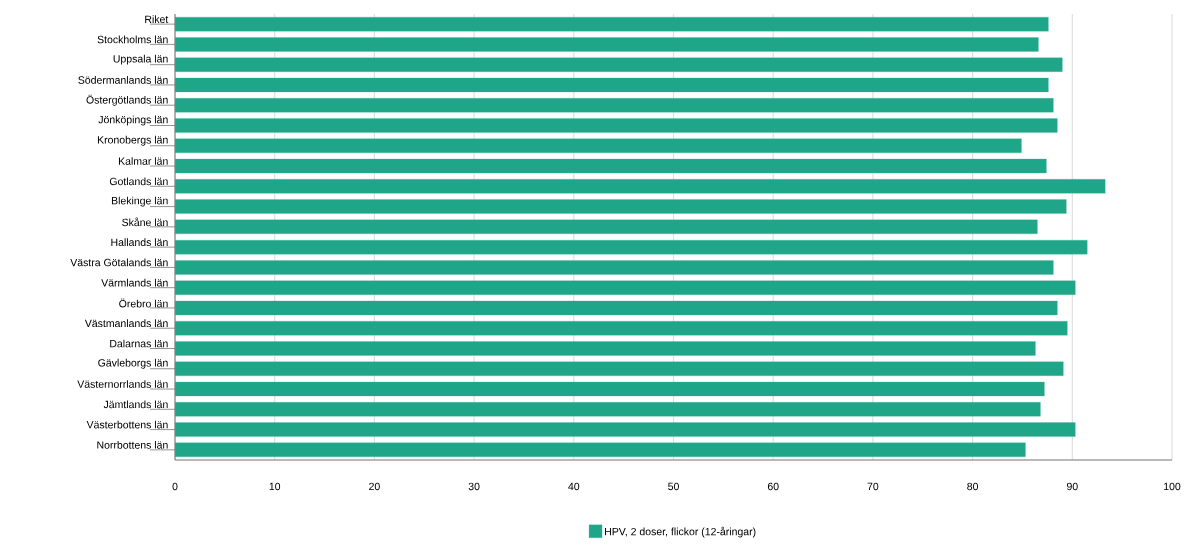 The width and height of the screenshot is (1186, 545). What do you see at coordinates (673, 486) in the screenshot?
I see `x-tick-label: 50` at bounding box center [673, 486].